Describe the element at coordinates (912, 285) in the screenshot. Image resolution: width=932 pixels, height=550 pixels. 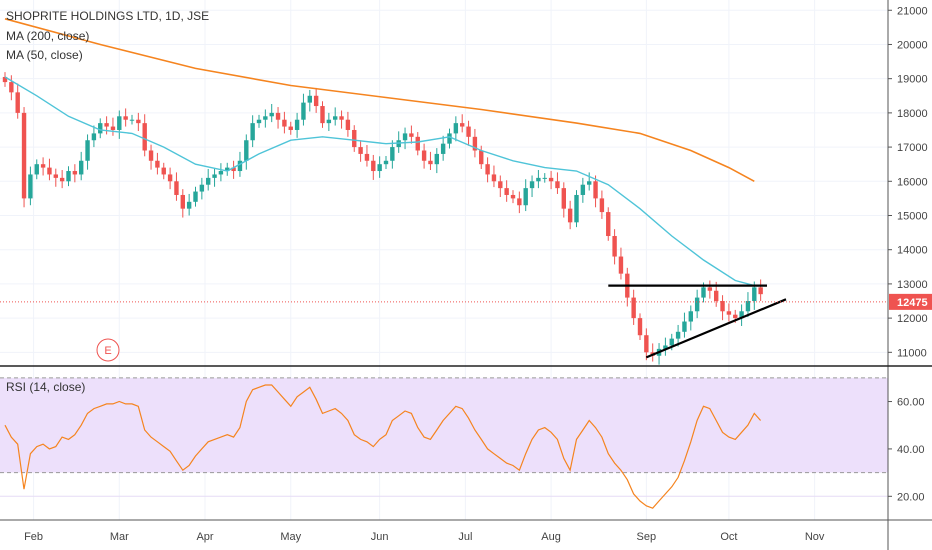
I see `y-tick-label: 13000` at that location.